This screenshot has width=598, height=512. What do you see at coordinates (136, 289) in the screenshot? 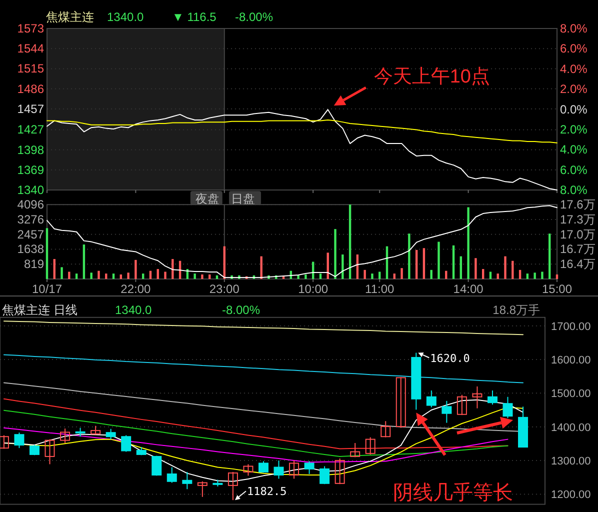
I see `x-tick-label: 22:00` at bounding box center [136, 289].